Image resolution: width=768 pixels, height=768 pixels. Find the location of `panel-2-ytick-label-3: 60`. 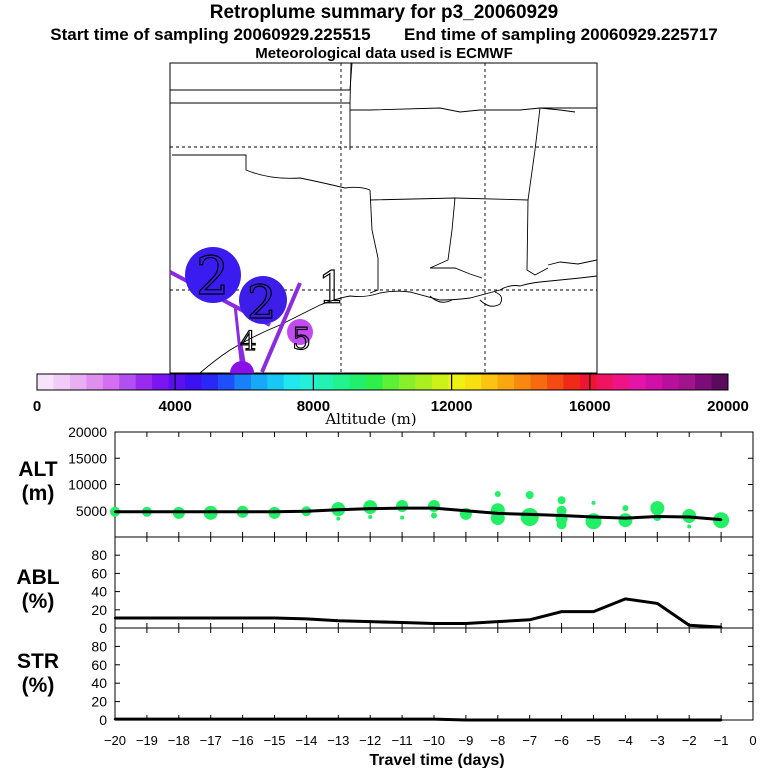

panel-2-ytick-label-3: 60 is located at coordinates (99, 665).